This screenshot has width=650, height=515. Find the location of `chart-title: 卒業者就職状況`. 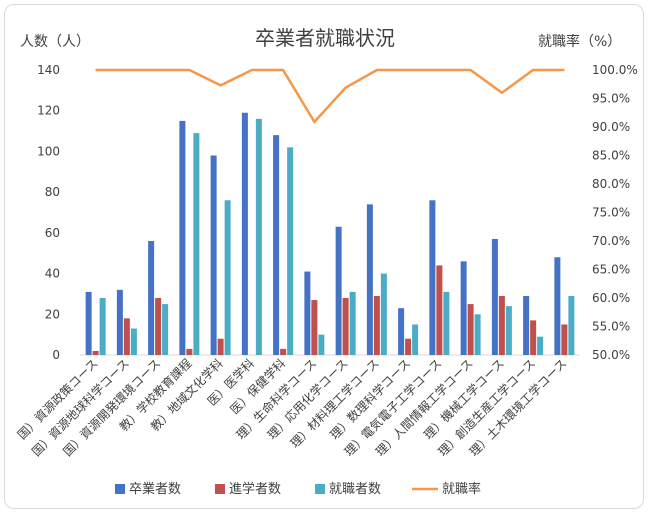

chart-title: 卒業者就職状況 is located at coordinates (325, 38).